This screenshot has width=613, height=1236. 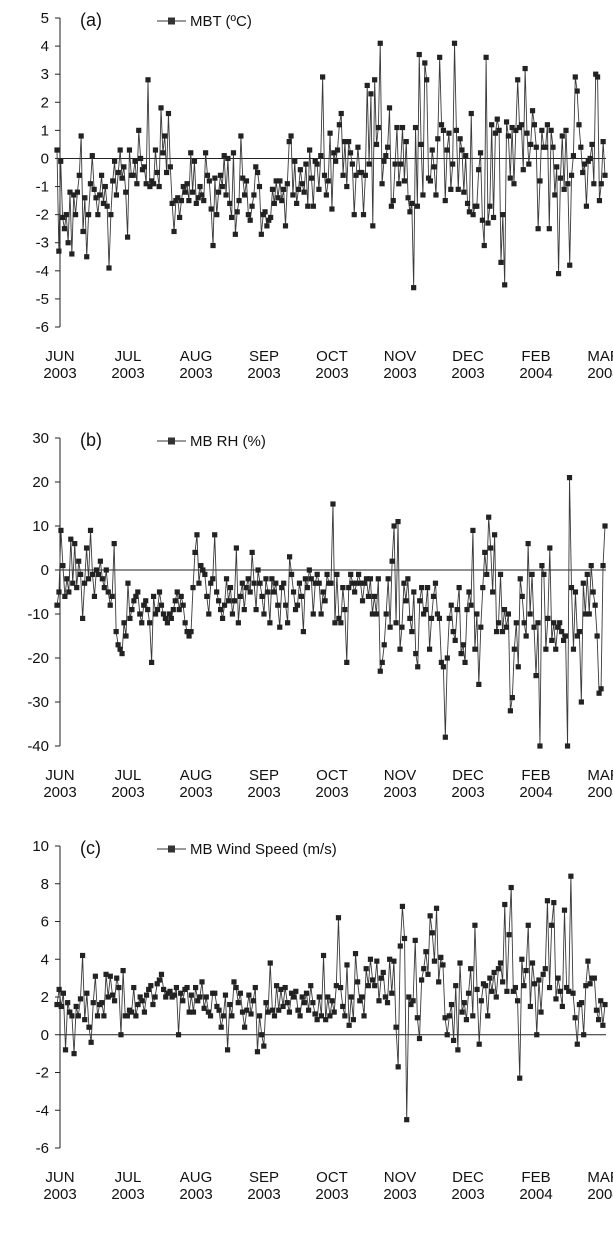 I want to click on x-tick-label-year: 2003, so click(x=59, y=373).